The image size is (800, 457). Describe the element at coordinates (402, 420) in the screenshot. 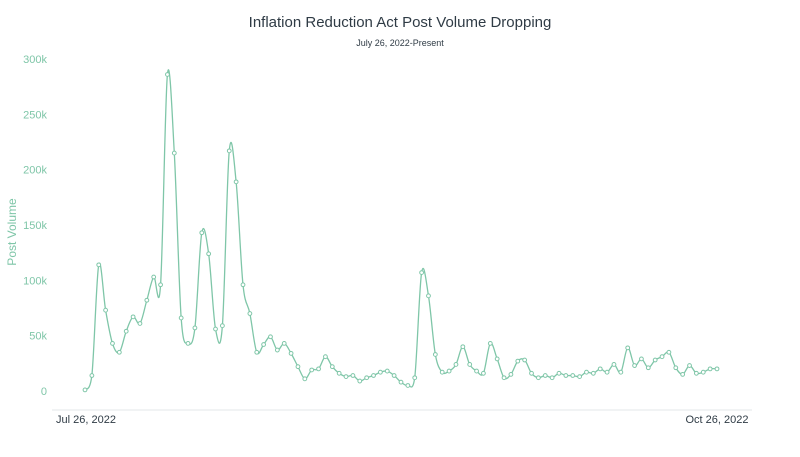

I see `x-tick-labels: Jul 26, 2022 Oct 26, 2022` at that location.